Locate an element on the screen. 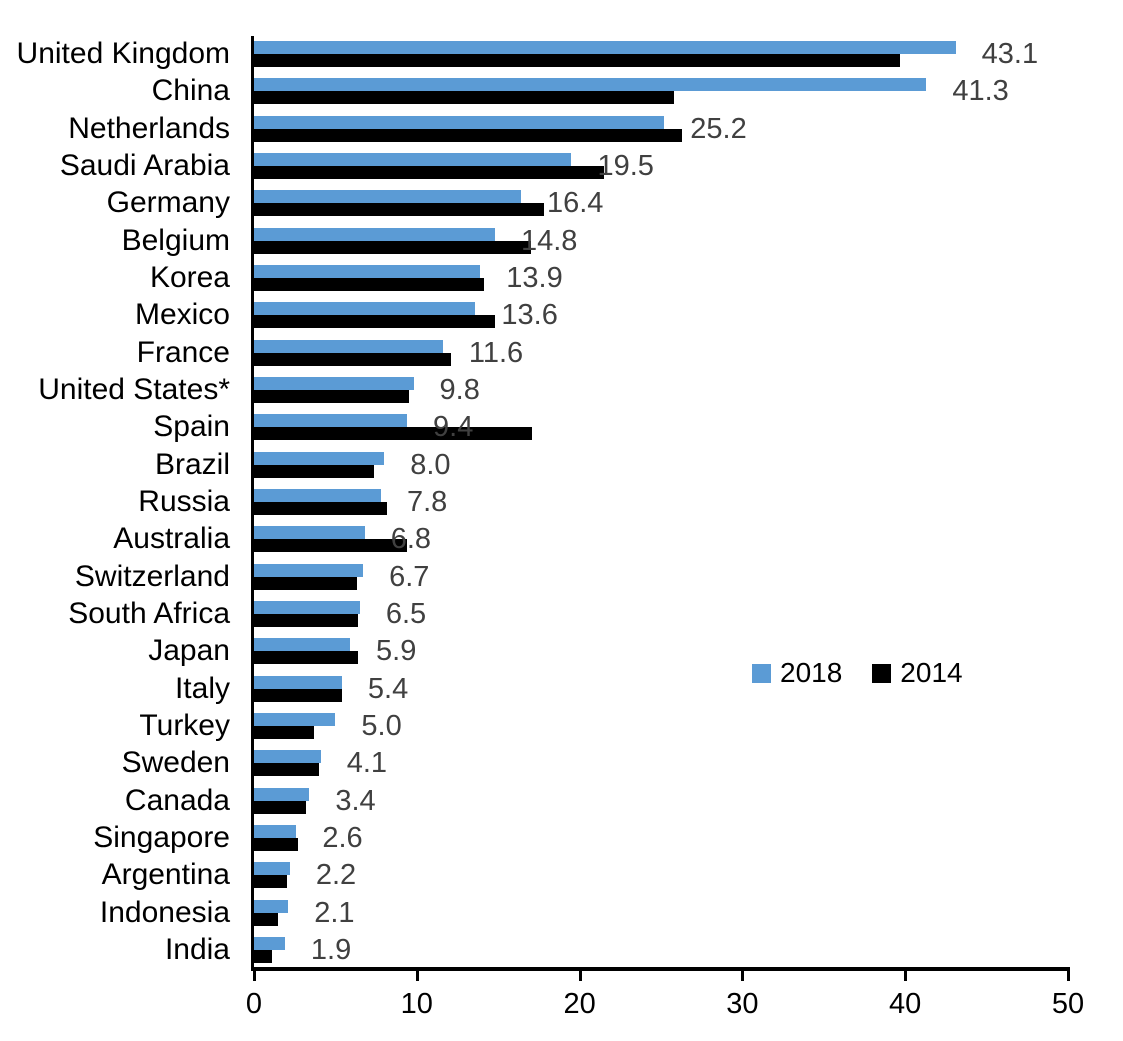 Image resolution: width=1123 pixels, height=1041 pixels. value-label: 5.9 is located at coordinates (396, 651).